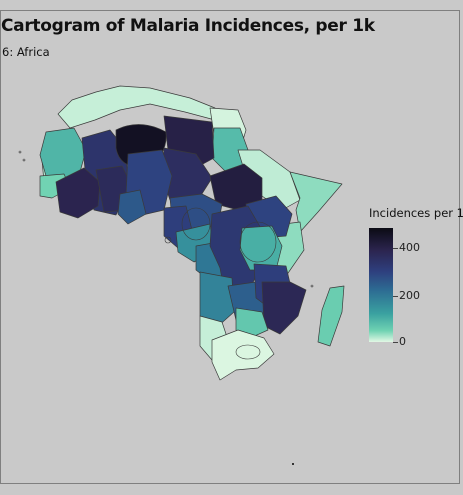 The width and height of the screenshot is (463, 495). Describe the element at coordinates (284, 308) in the screenshot. I see `region-mozambique` at that location.